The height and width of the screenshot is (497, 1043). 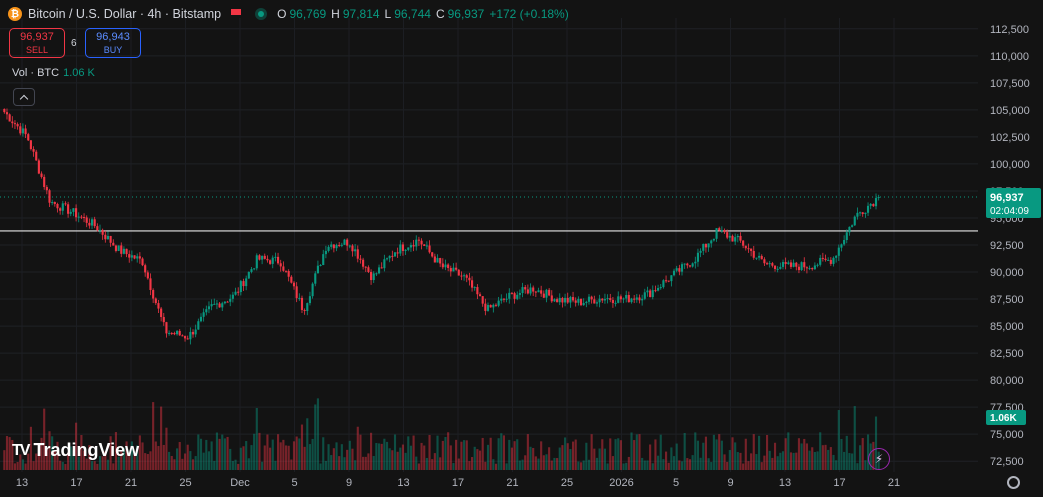 What do you see at coordinates (53, 73) in the screenshot?
I see `volume-legend: Vol · BTC 1.06 K` at bounding box center [53, 73].